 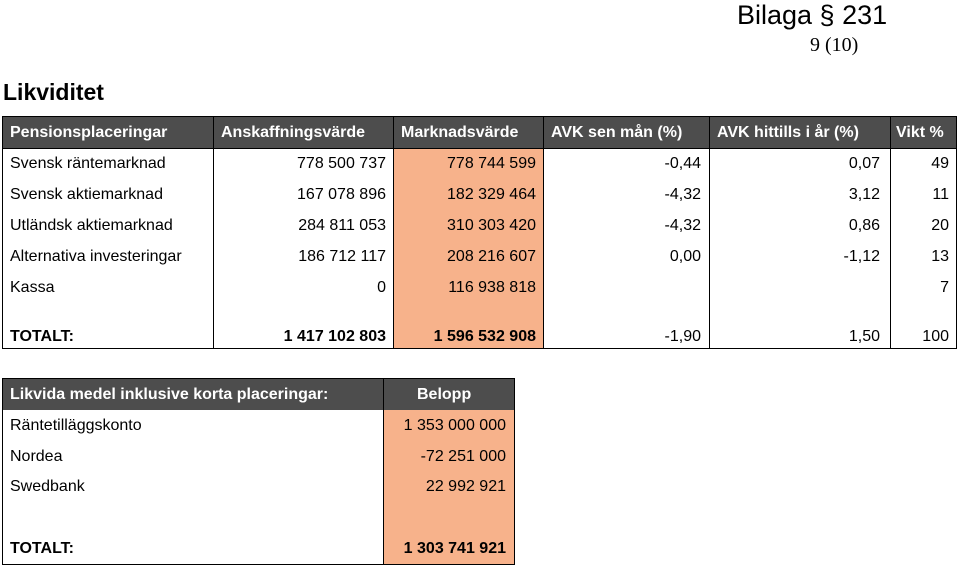 What do you see at coordinates (812, 15) in the screenshot?
I see `bilaga-label: Bilaga § 231` at bounding box center [812, 15].